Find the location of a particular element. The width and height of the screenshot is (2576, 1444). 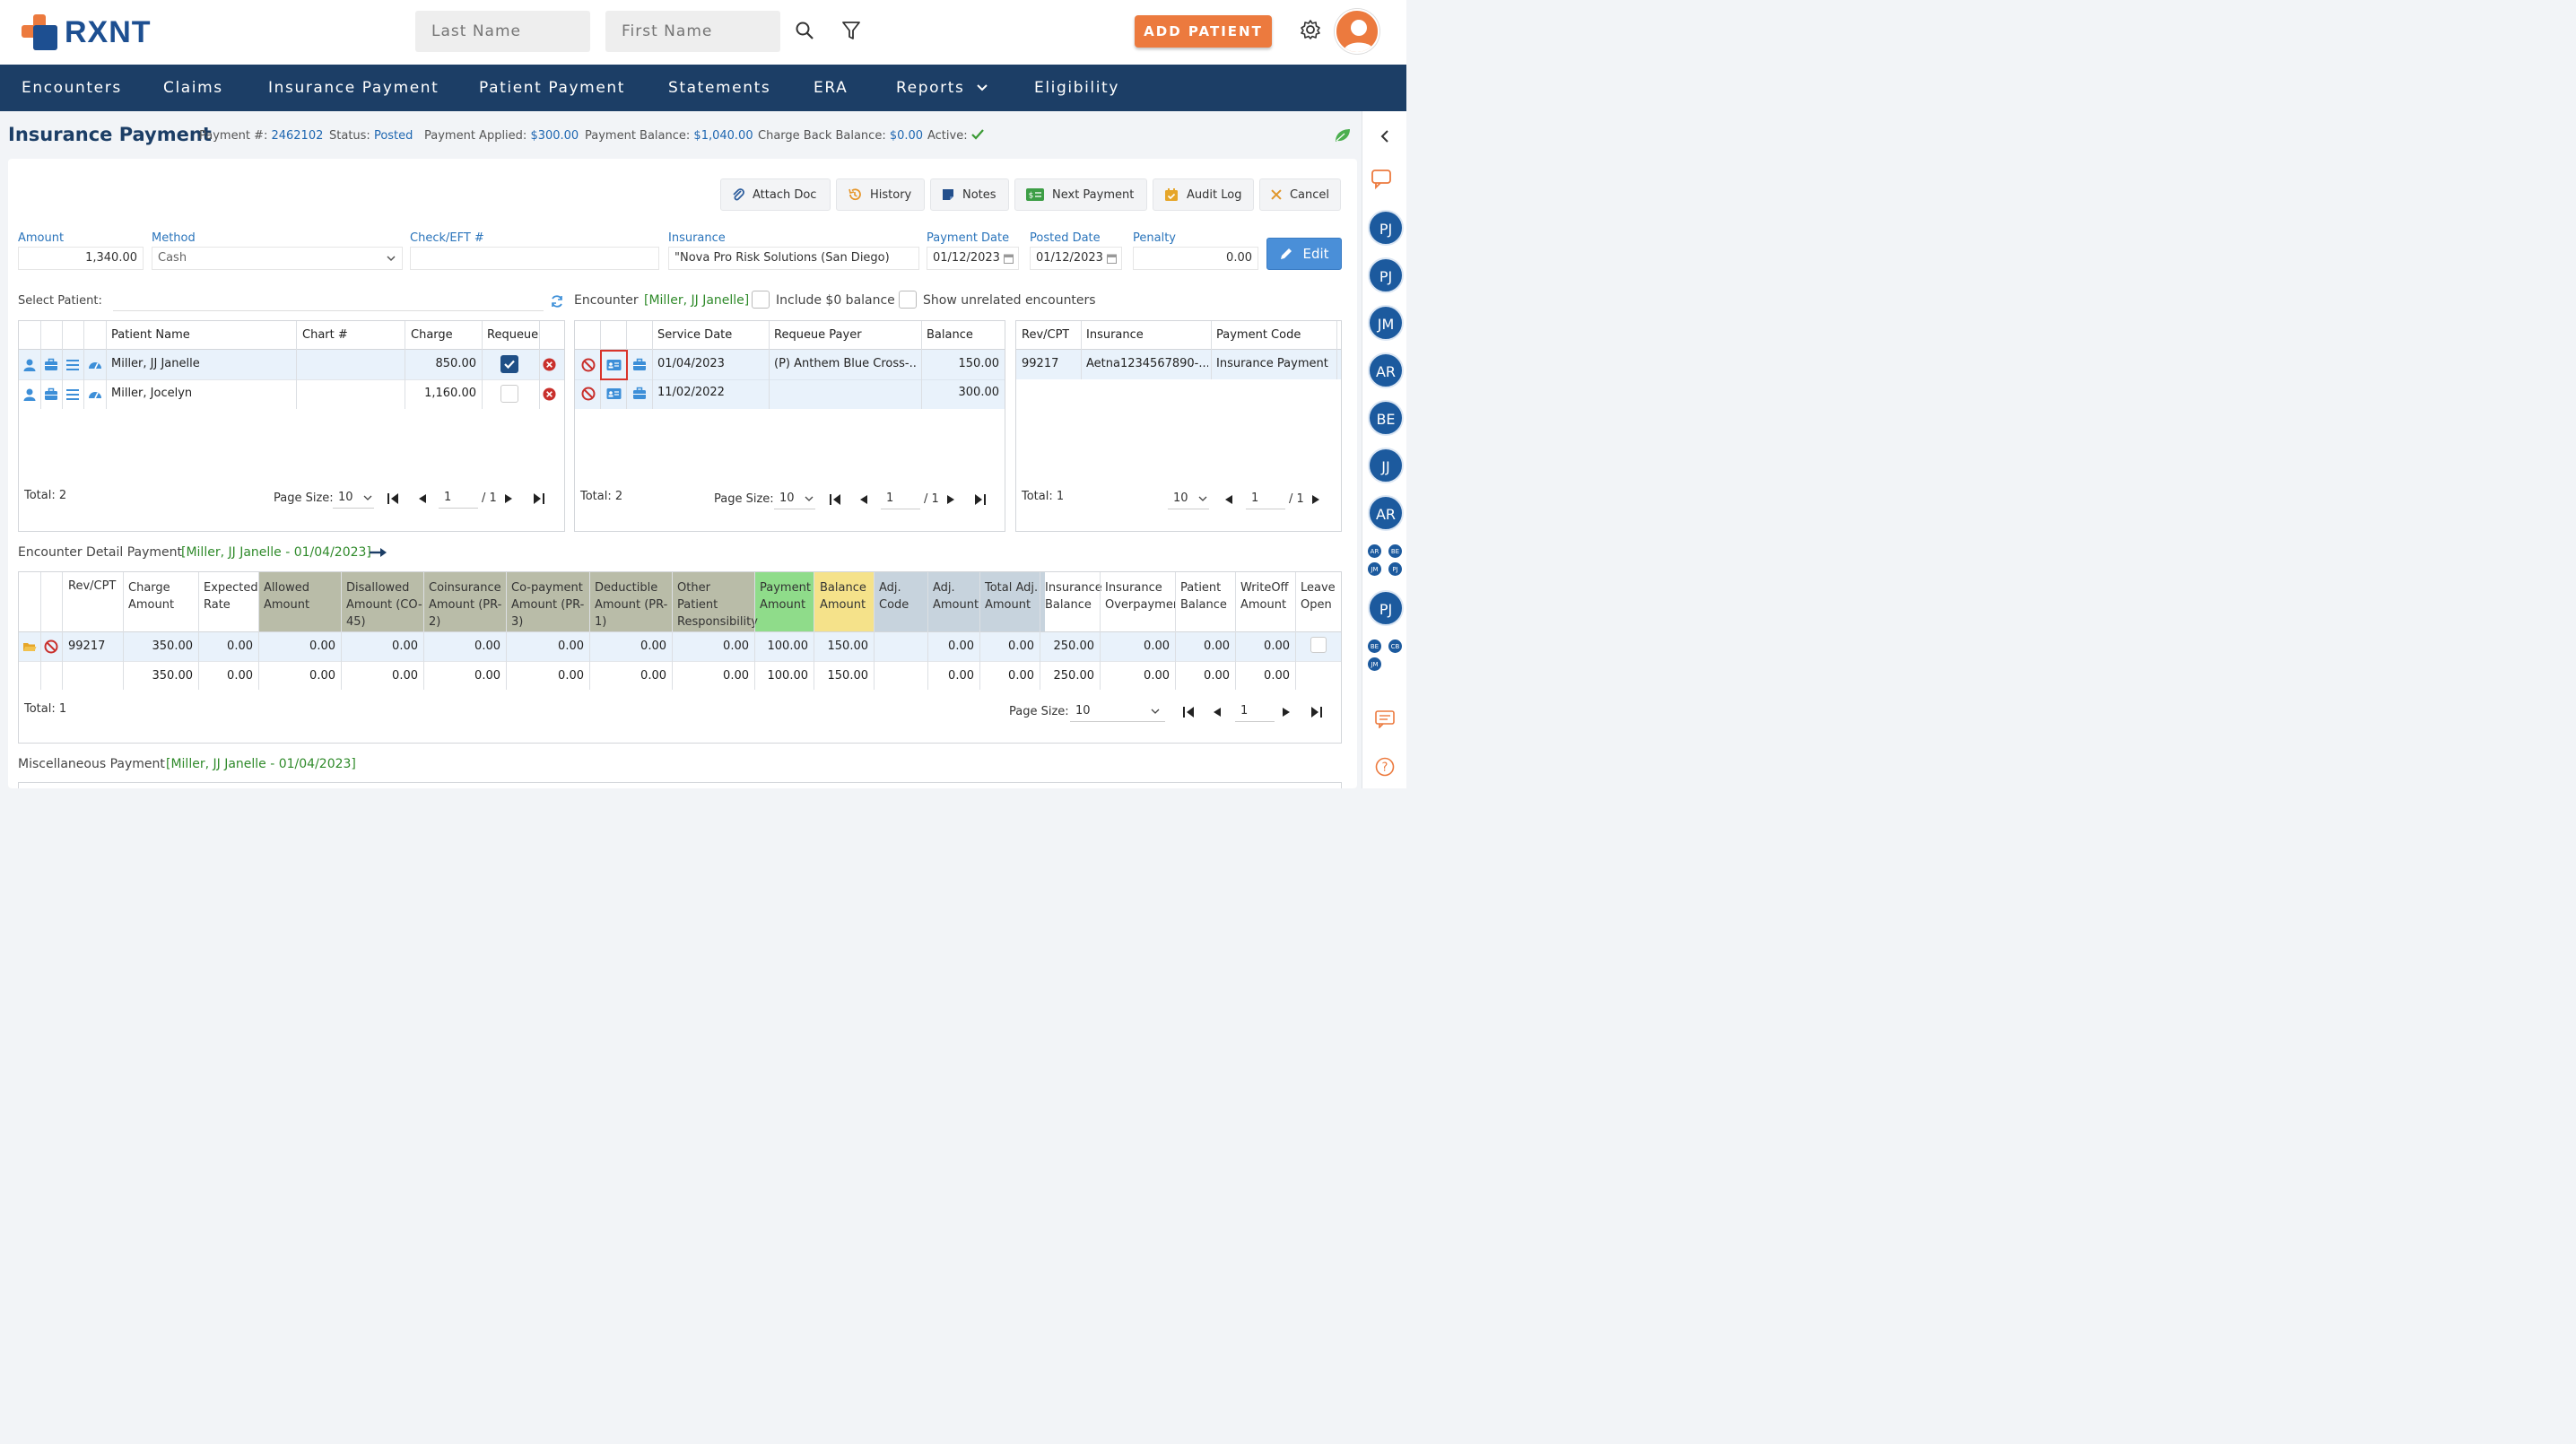

nav-era: ERA is located at coordinates (831, 88).